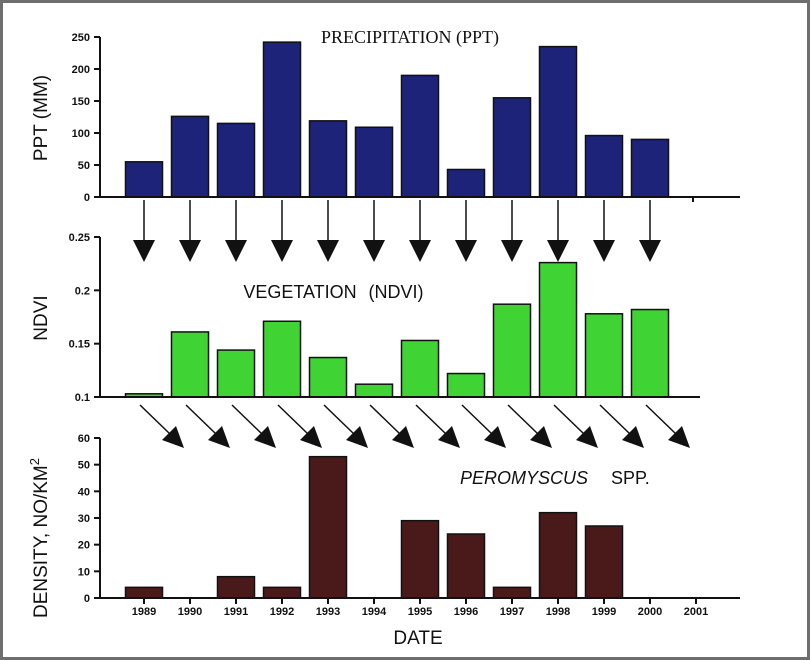 The width and height of the screenshot is (810, 660). I want to click on year-label-2000: 2000, so click(650, 612).